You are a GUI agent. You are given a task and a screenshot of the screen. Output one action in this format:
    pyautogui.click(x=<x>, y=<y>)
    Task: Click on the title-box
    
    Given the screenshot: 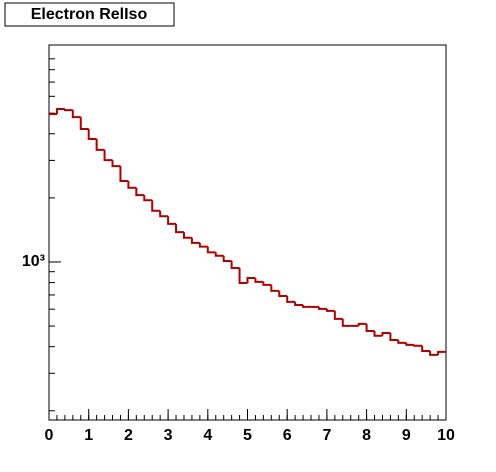 What is the action you would take?
    pyautogui.click(x=89, y=14)
    